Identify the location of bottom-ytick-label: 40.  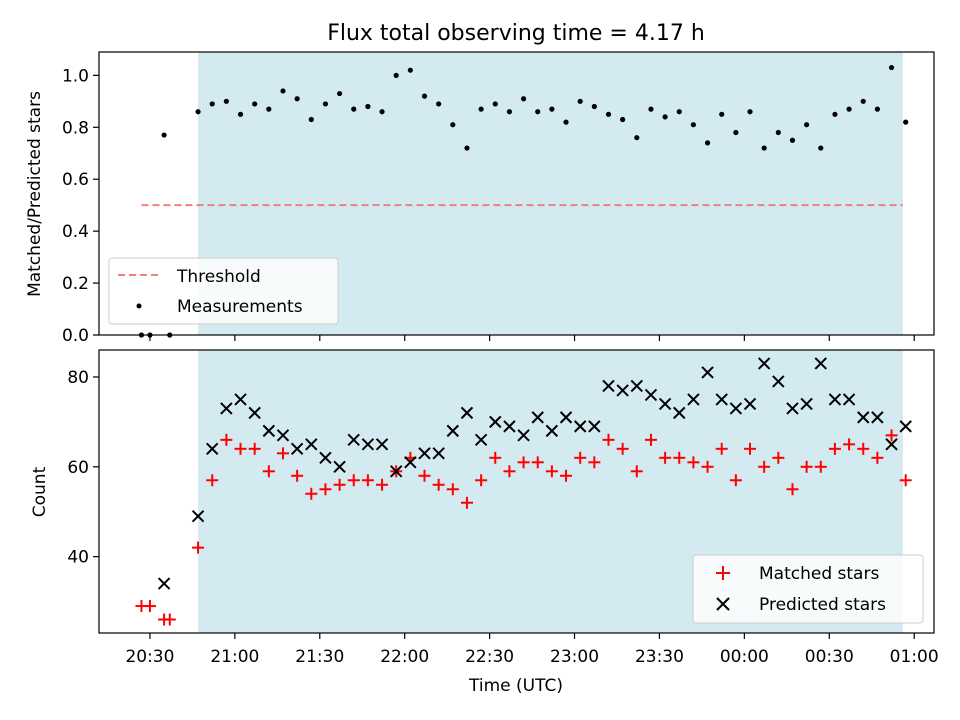
(78, 558).